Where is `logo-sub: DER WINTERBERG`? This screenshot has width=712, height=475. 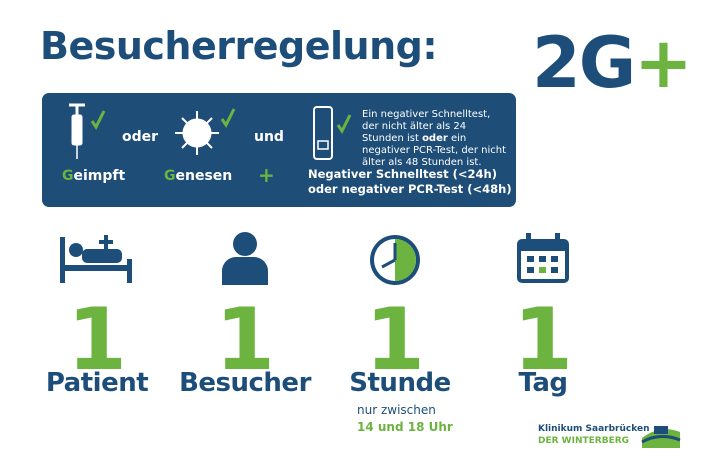 logo-sub: DER WINTERBERG is located at coordinates (584, 441).